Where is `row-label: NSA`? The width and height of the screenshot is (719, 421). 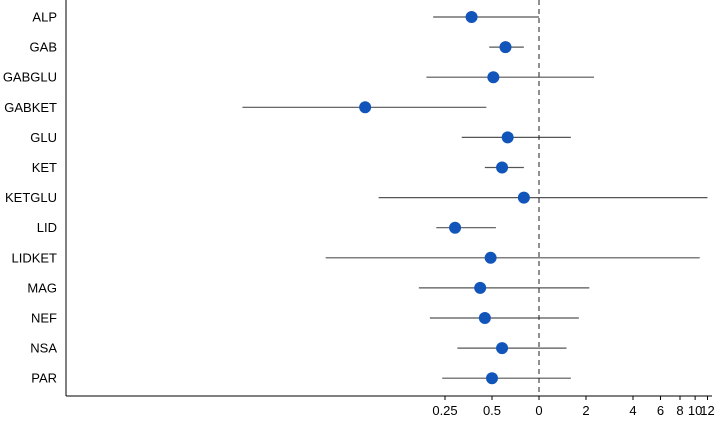
row-label: NSA is located at coordinates (43, 348).